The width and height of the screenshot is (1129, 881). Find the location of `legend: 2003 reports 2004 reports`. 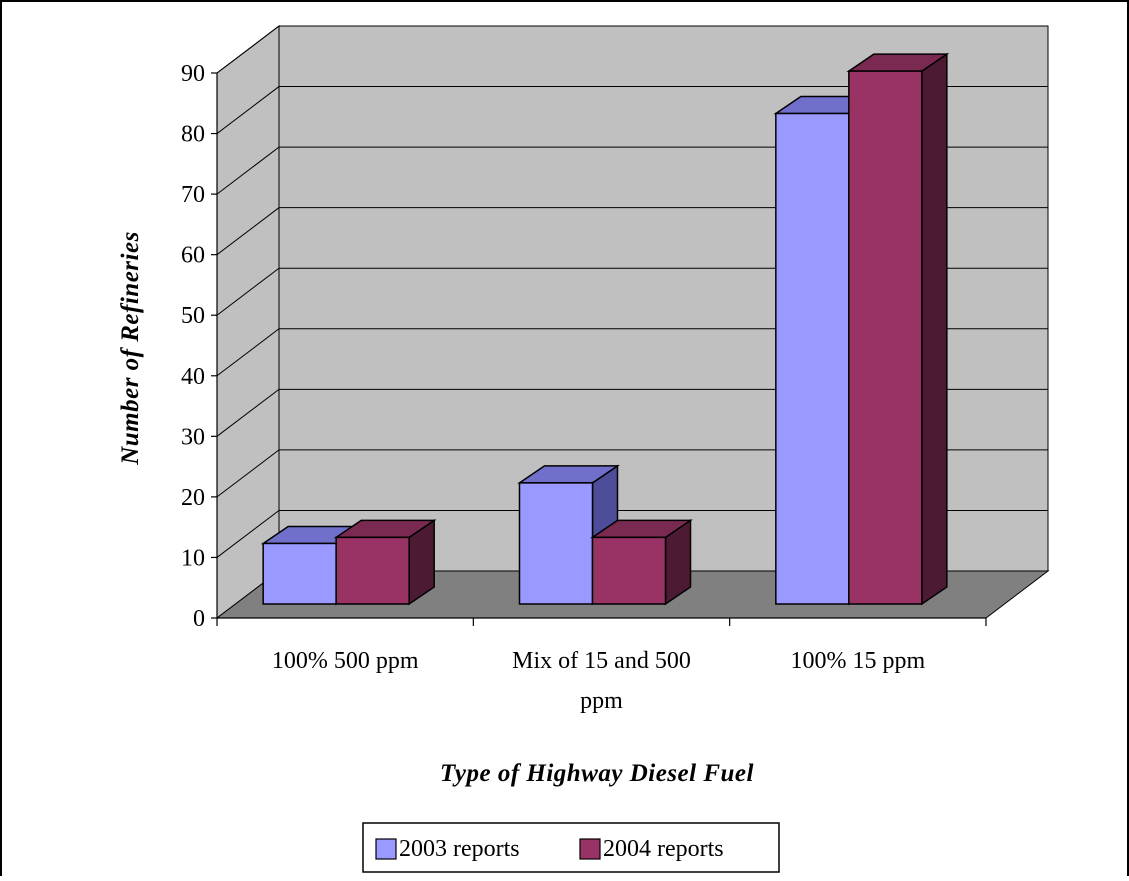

legend: 2003 reports 2004 reports is located at coordinates (571, 847).